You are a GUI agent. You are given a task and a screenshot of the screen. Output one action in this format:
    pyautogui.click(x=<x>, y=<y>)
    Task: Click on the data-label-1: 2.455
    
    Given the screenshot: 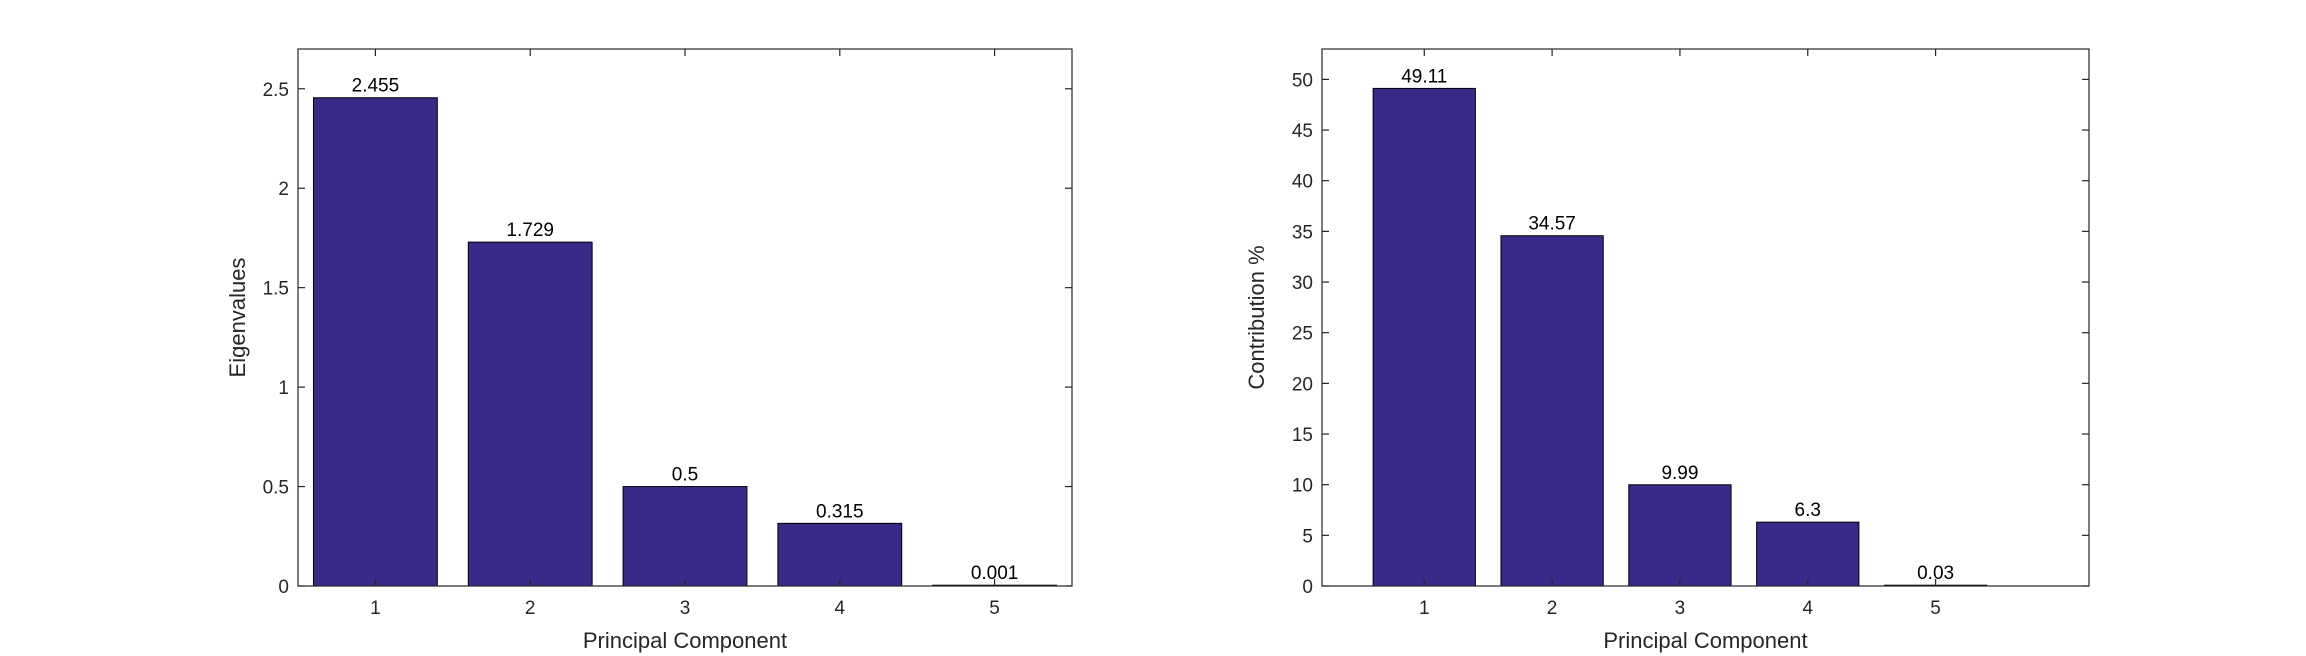 What is the action you would take?
    pyautogui.click(x=376, y=86)
    